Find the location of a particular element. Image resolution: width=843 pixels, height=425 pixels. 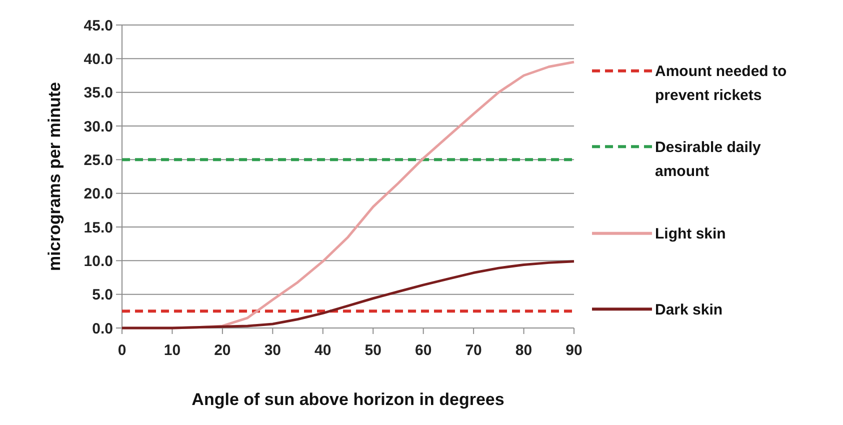

legend-label: Amount needed to prevent rickets is located at coordinates (721, 83).